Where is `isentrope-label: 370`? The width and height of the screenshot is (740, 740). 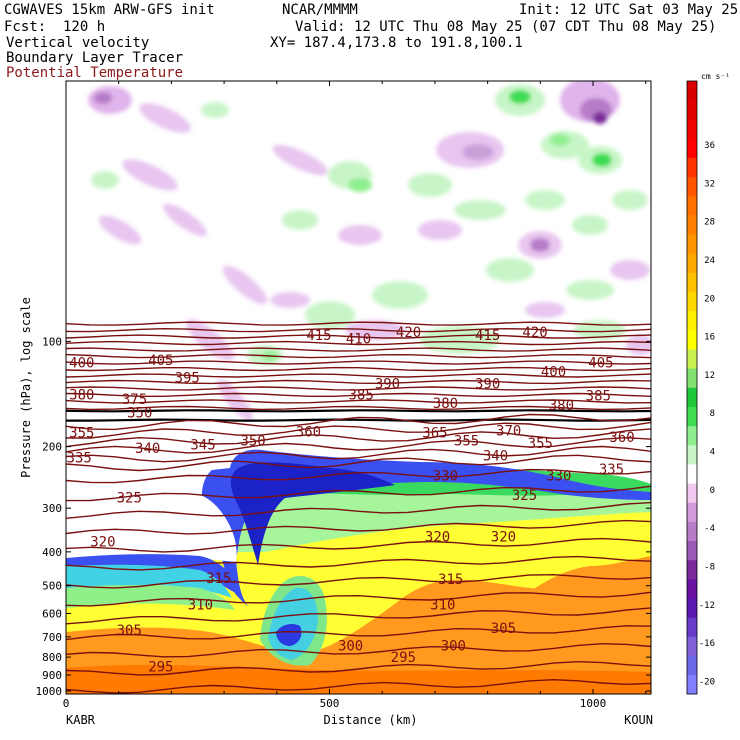
isentrope-label: 370 is located at coordinates (508, 432).